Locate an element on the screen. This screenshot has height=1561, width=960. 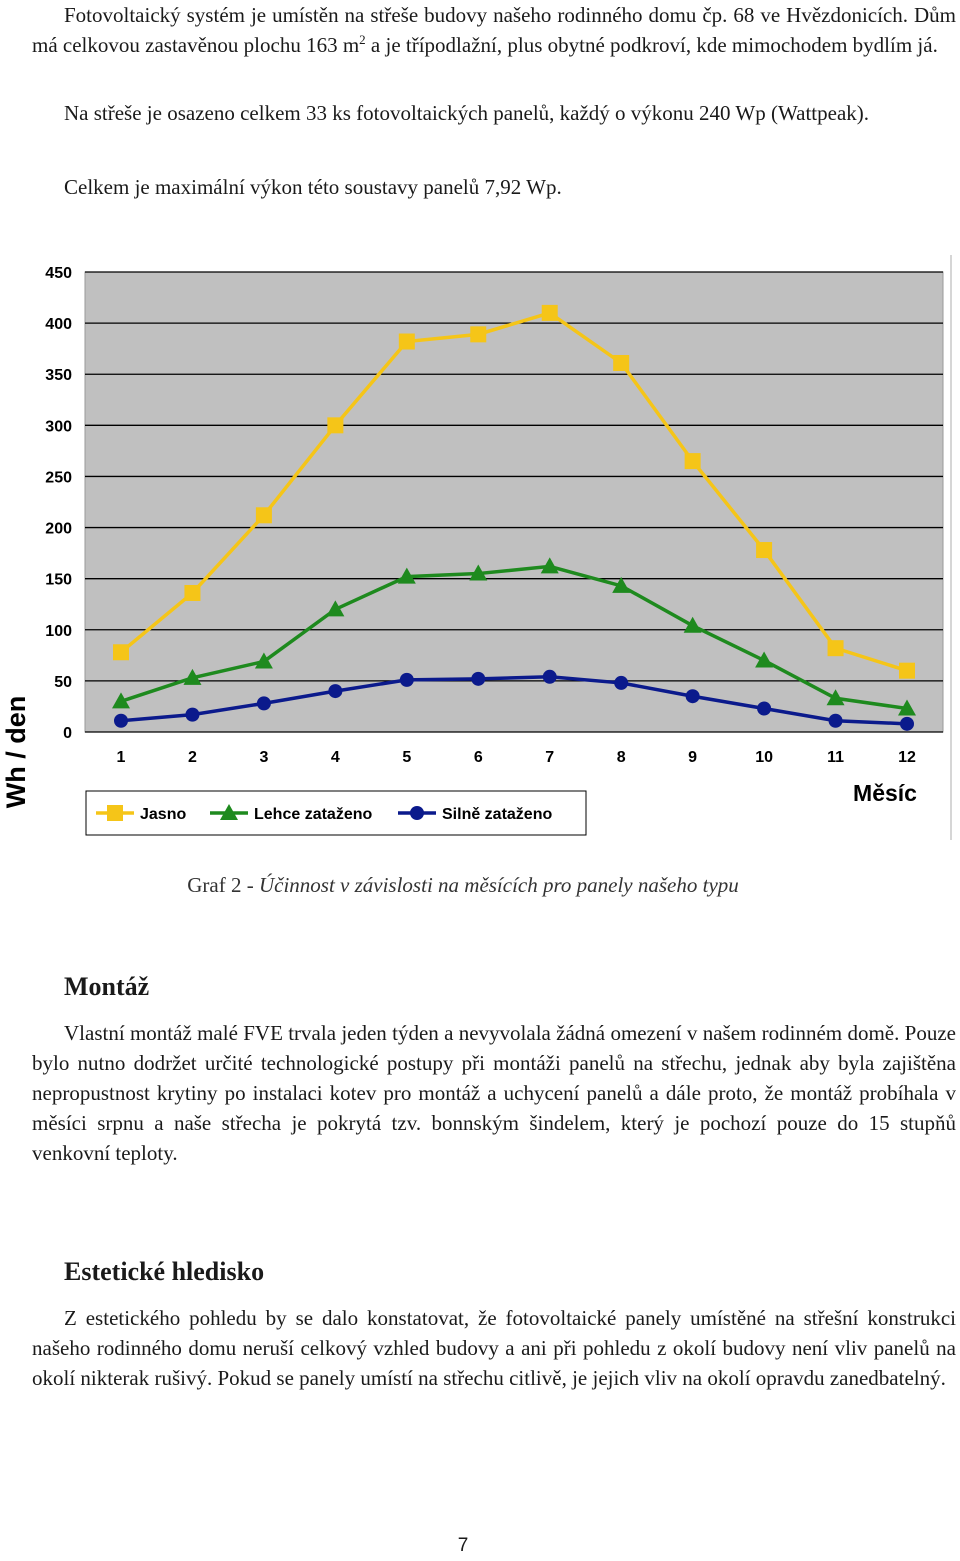
x-tick-label: 8 is located at coordinates (621, 757).